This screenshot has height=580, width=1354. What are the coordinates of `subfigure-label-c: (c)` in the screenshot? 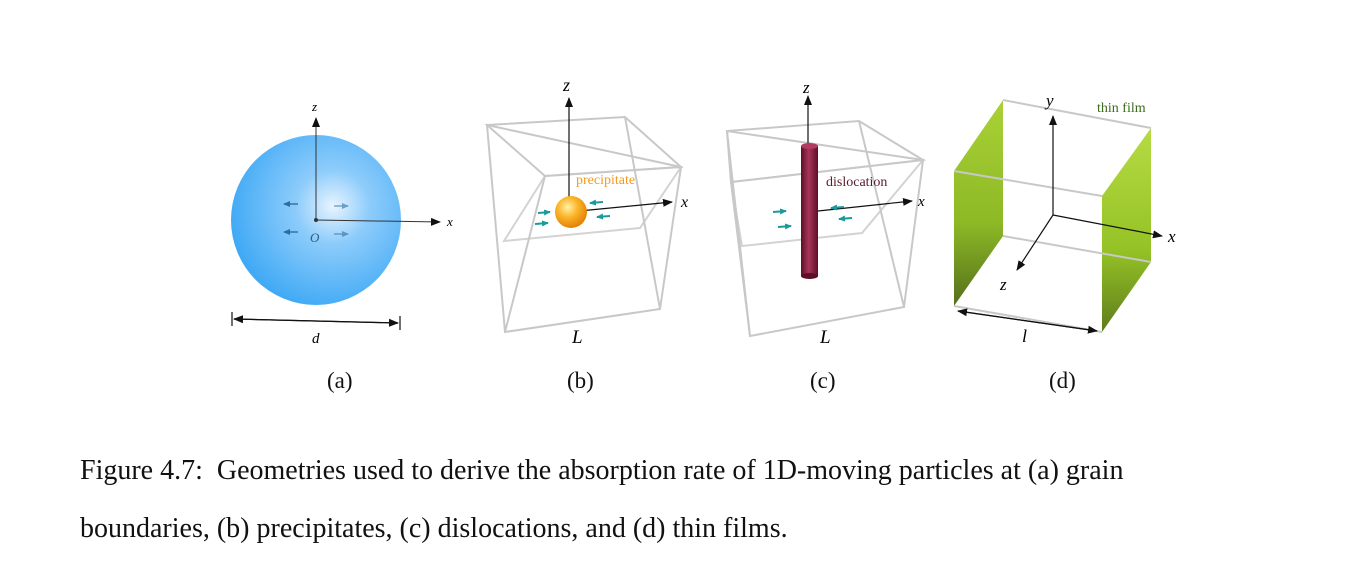 It's located at (823, 380).